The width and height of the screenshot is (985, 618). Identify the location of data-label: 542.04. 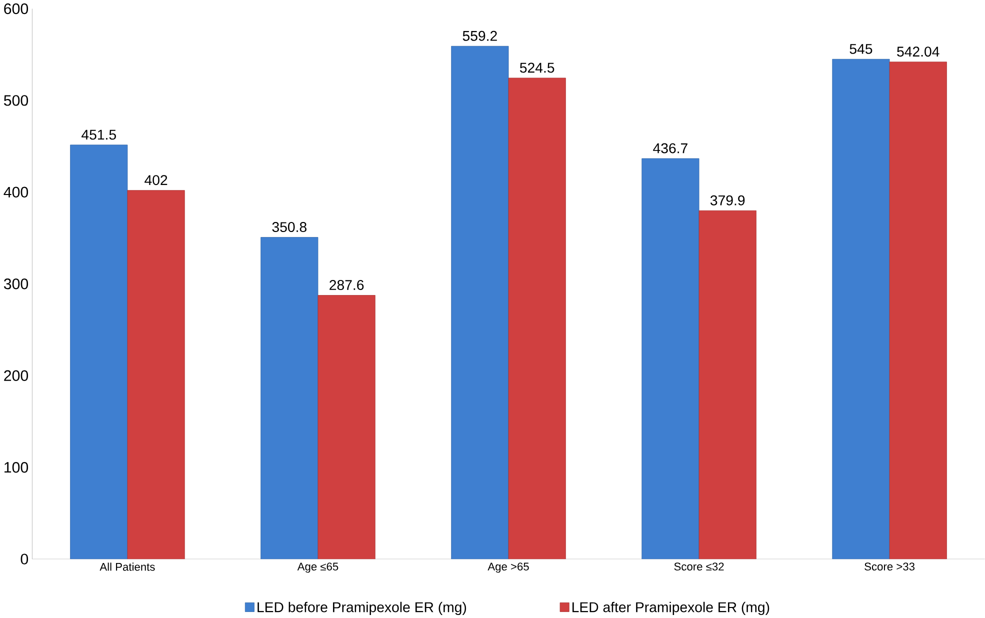
(918, 51).